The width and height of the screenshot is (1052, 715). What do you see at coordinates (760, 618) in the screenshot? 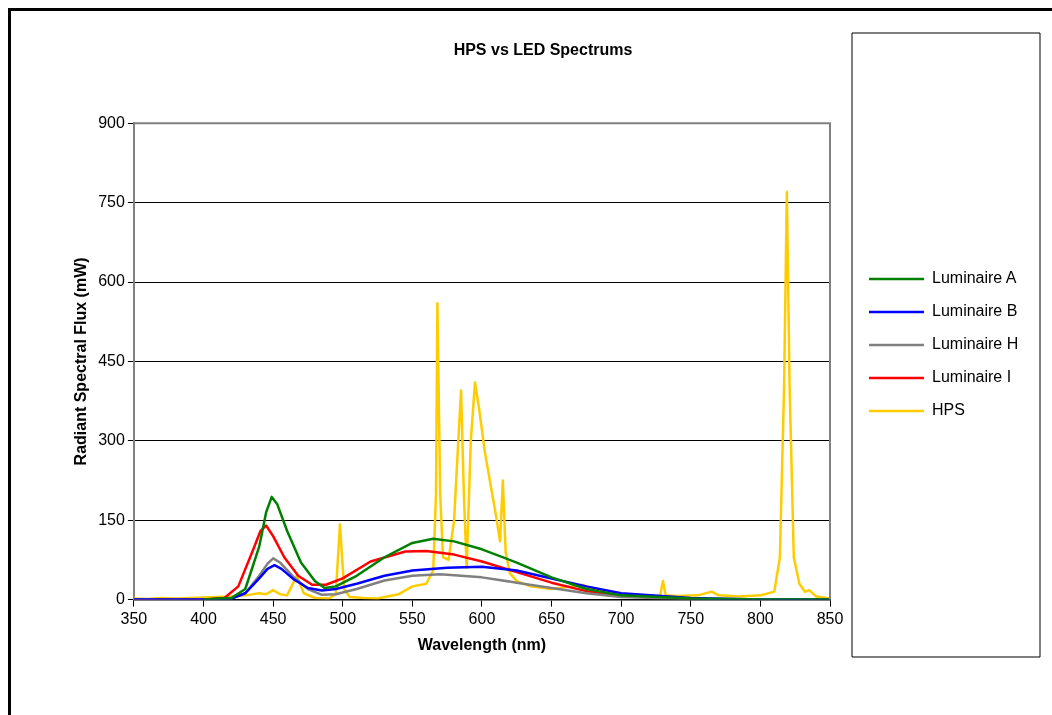
I see `x-tick-label: 800` at bounding box center [760, 618].